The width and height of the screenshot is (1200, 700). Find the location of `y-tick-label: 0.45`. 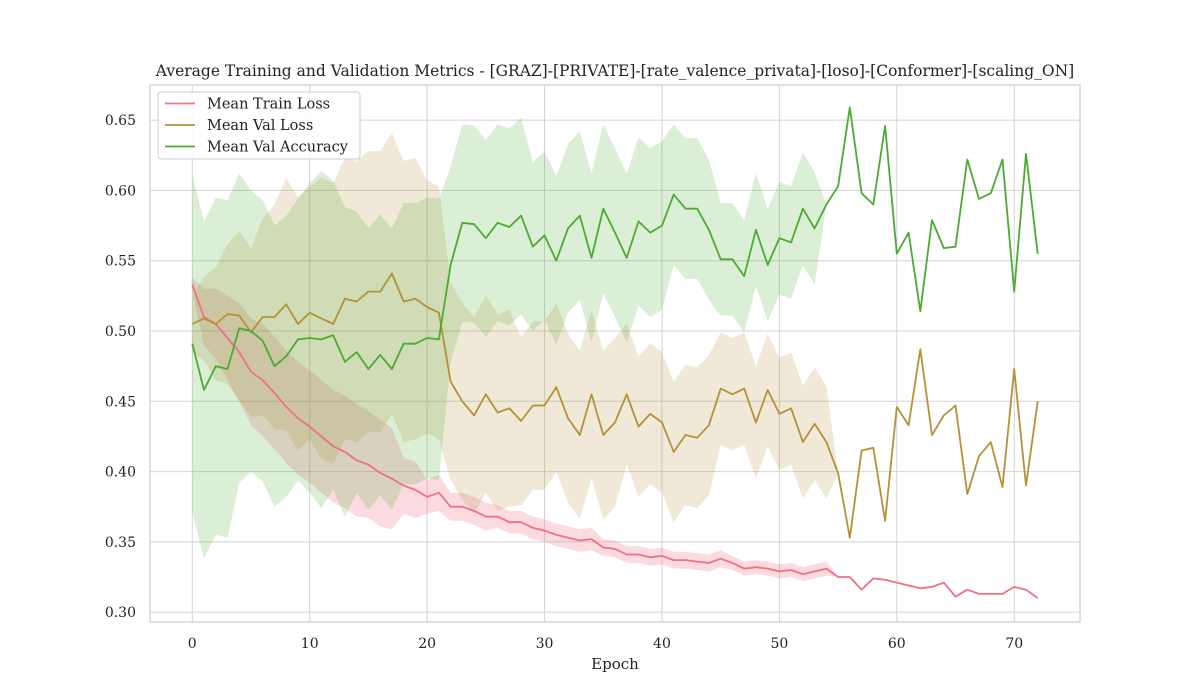

y-tick-label: 0.45 is located at coordinates (120, 402).